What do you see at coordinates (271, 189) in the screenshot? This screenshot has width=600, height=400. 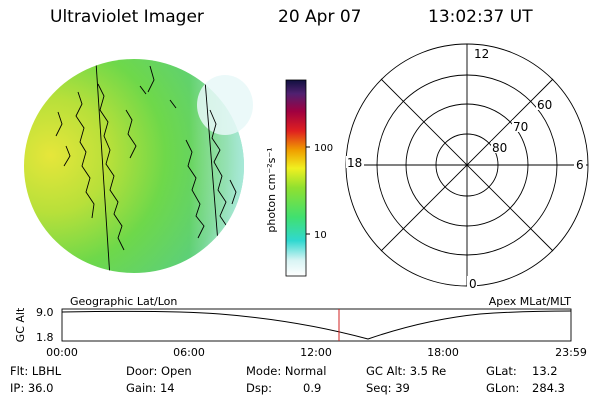 I see `colorbar-label: photon cm⁻²s⁻¹` at bounding box center [271, 189].